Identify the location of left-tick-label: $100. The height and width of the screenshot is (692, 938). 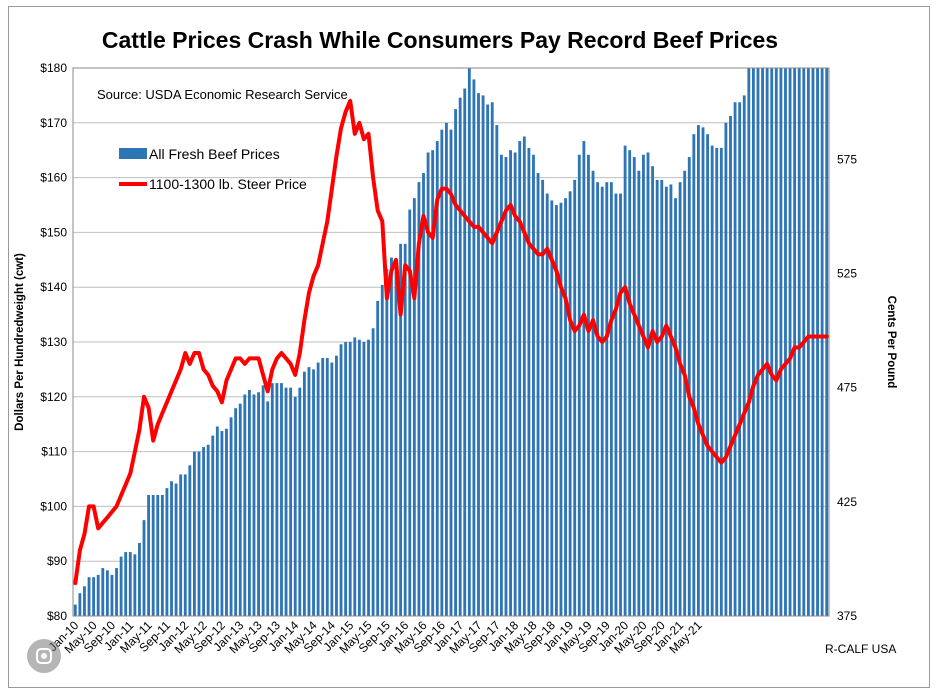
(53, 506).